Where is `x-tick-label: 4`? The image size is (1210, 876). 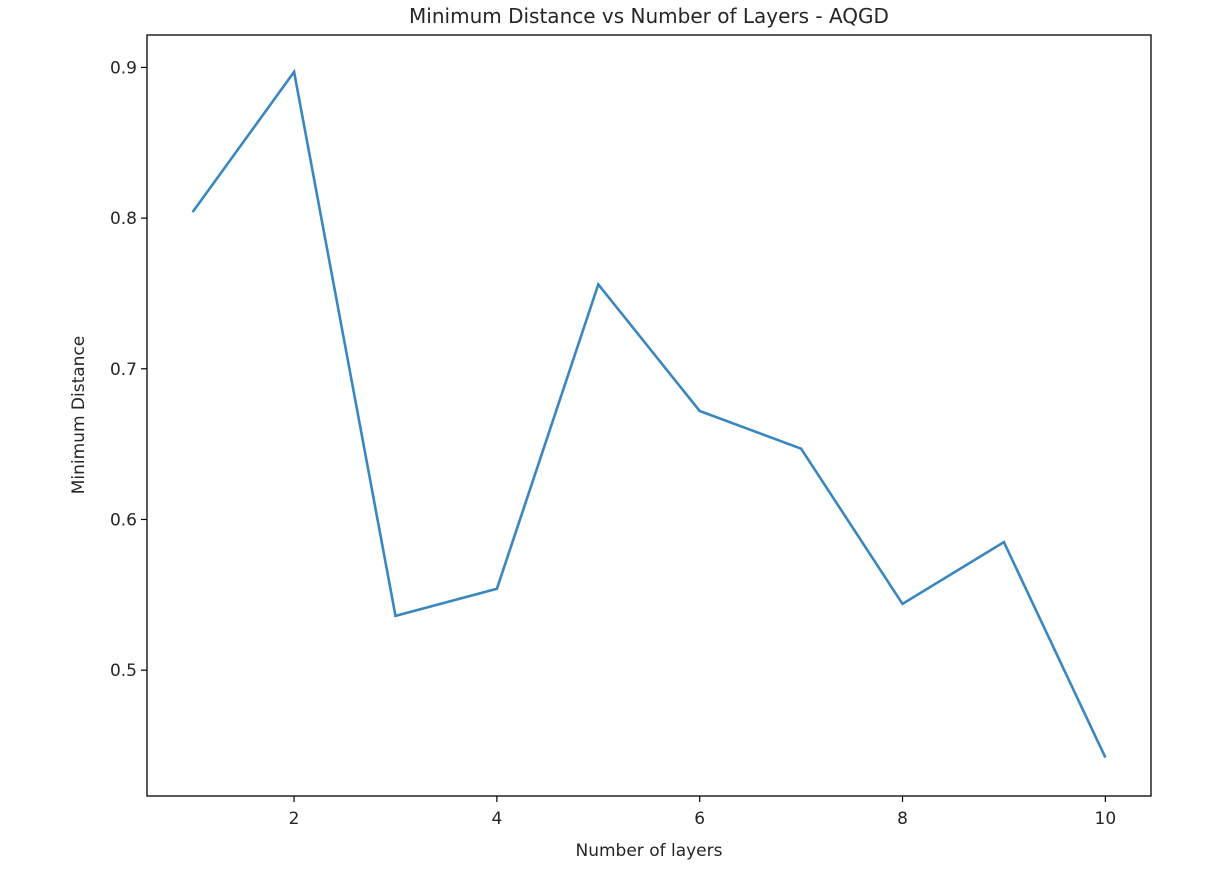
x-tick-label: 4 is located at coordinates (496, 819).